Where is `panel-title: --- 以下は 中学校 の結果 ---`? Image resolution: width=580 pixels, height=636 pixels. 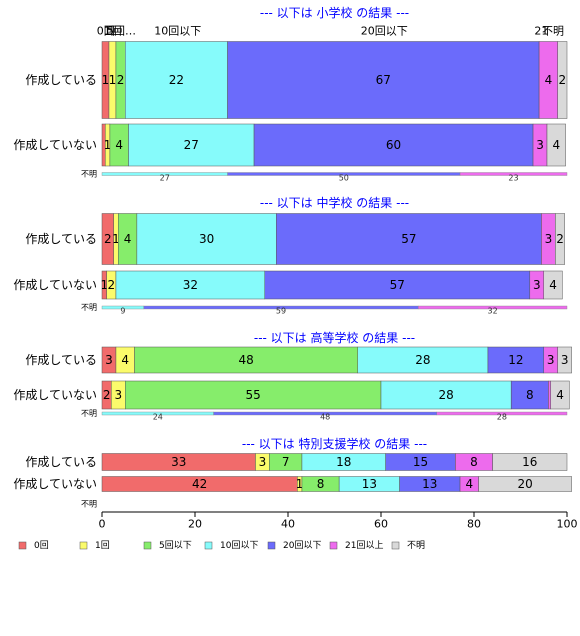
panel-title: --- 以下は 中学校 の結果 --- is located at coordinates (334, 202).